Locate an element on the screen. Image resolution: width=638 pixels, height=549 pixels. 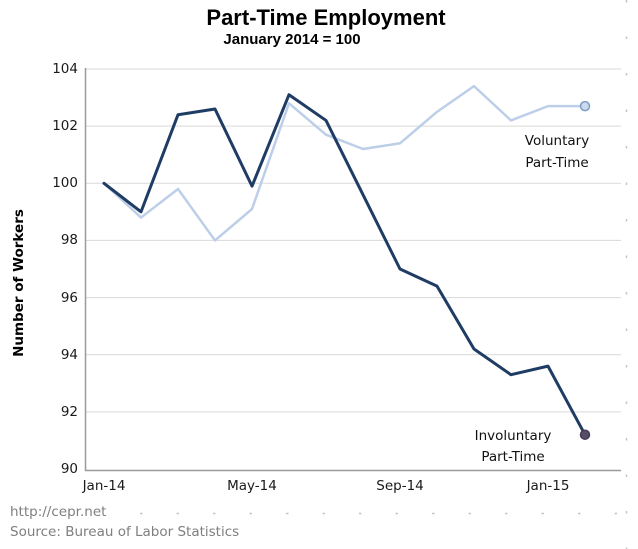
y-tick-label-104: 104 is located at coordinates (65, 69).